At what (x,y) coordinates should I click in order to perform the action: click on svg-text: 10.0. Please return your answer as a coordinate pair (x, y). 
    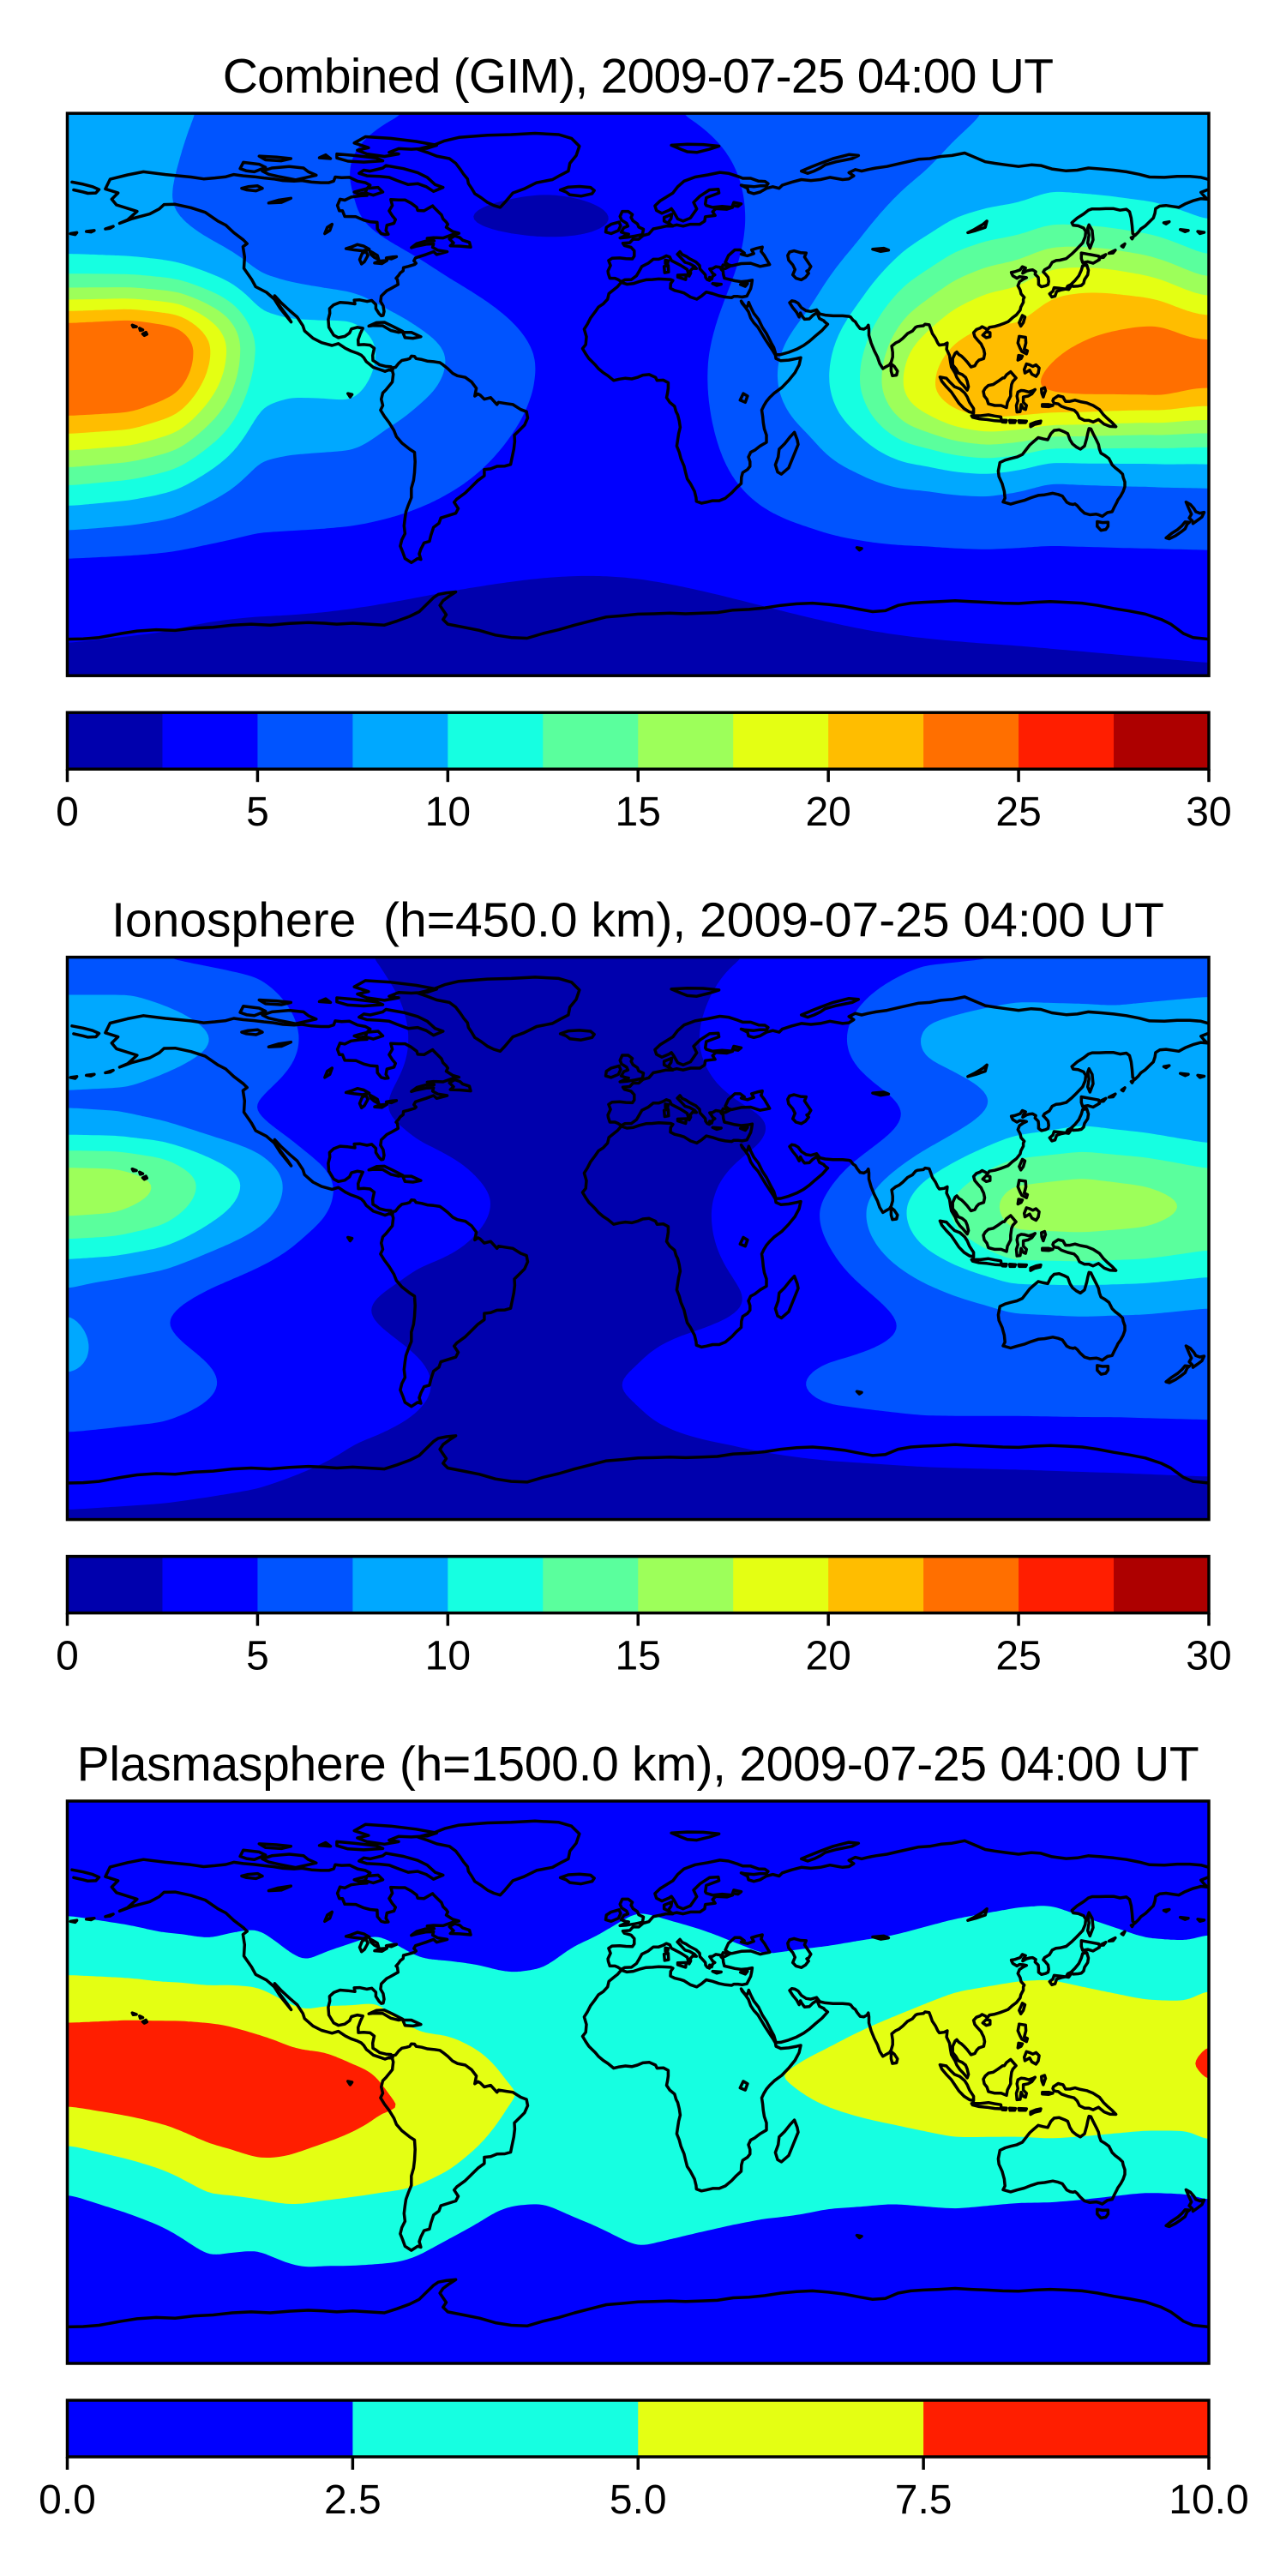
    Looking at the image, I should click on (1208, 2500).